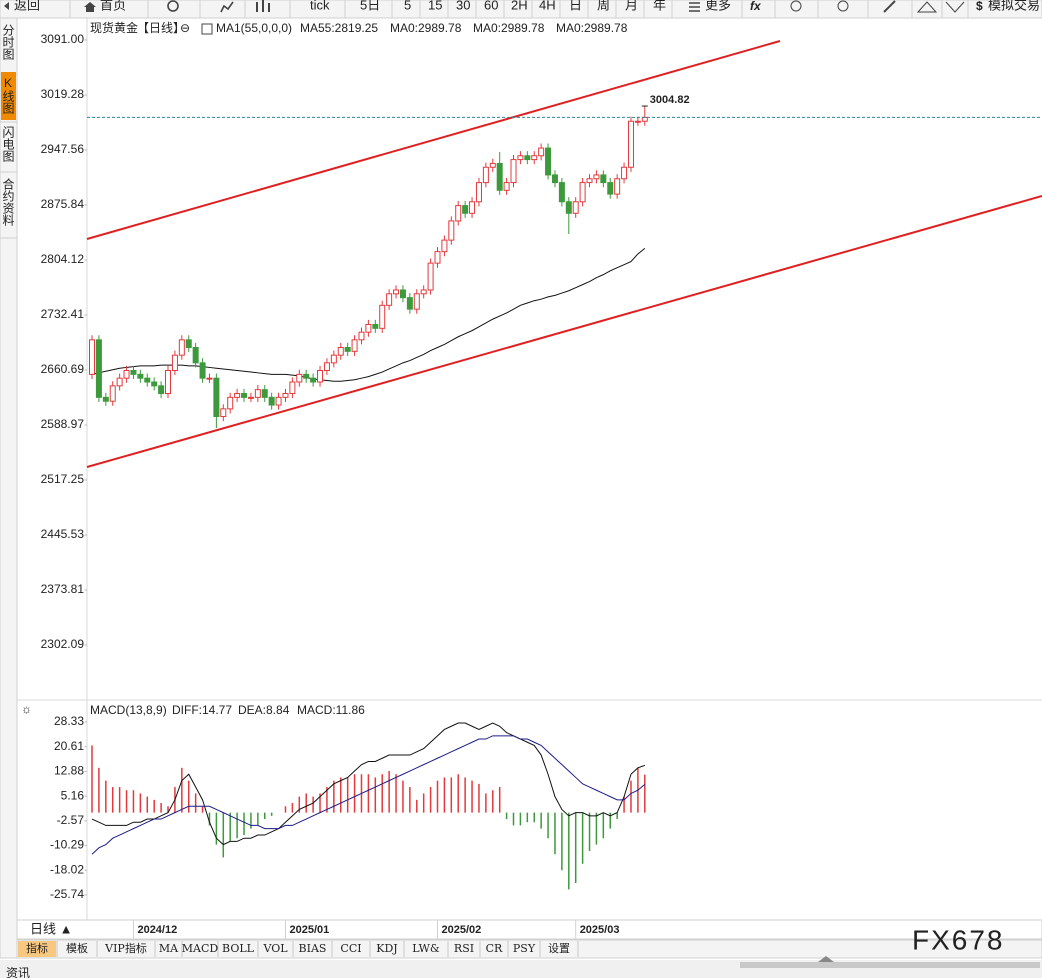 This screenshot has height=978, width=1042. What do you see at coordinates (71, 820) in the screenshot?
I see `y-tick-label: -2.57` at bounding box center [71, 820].